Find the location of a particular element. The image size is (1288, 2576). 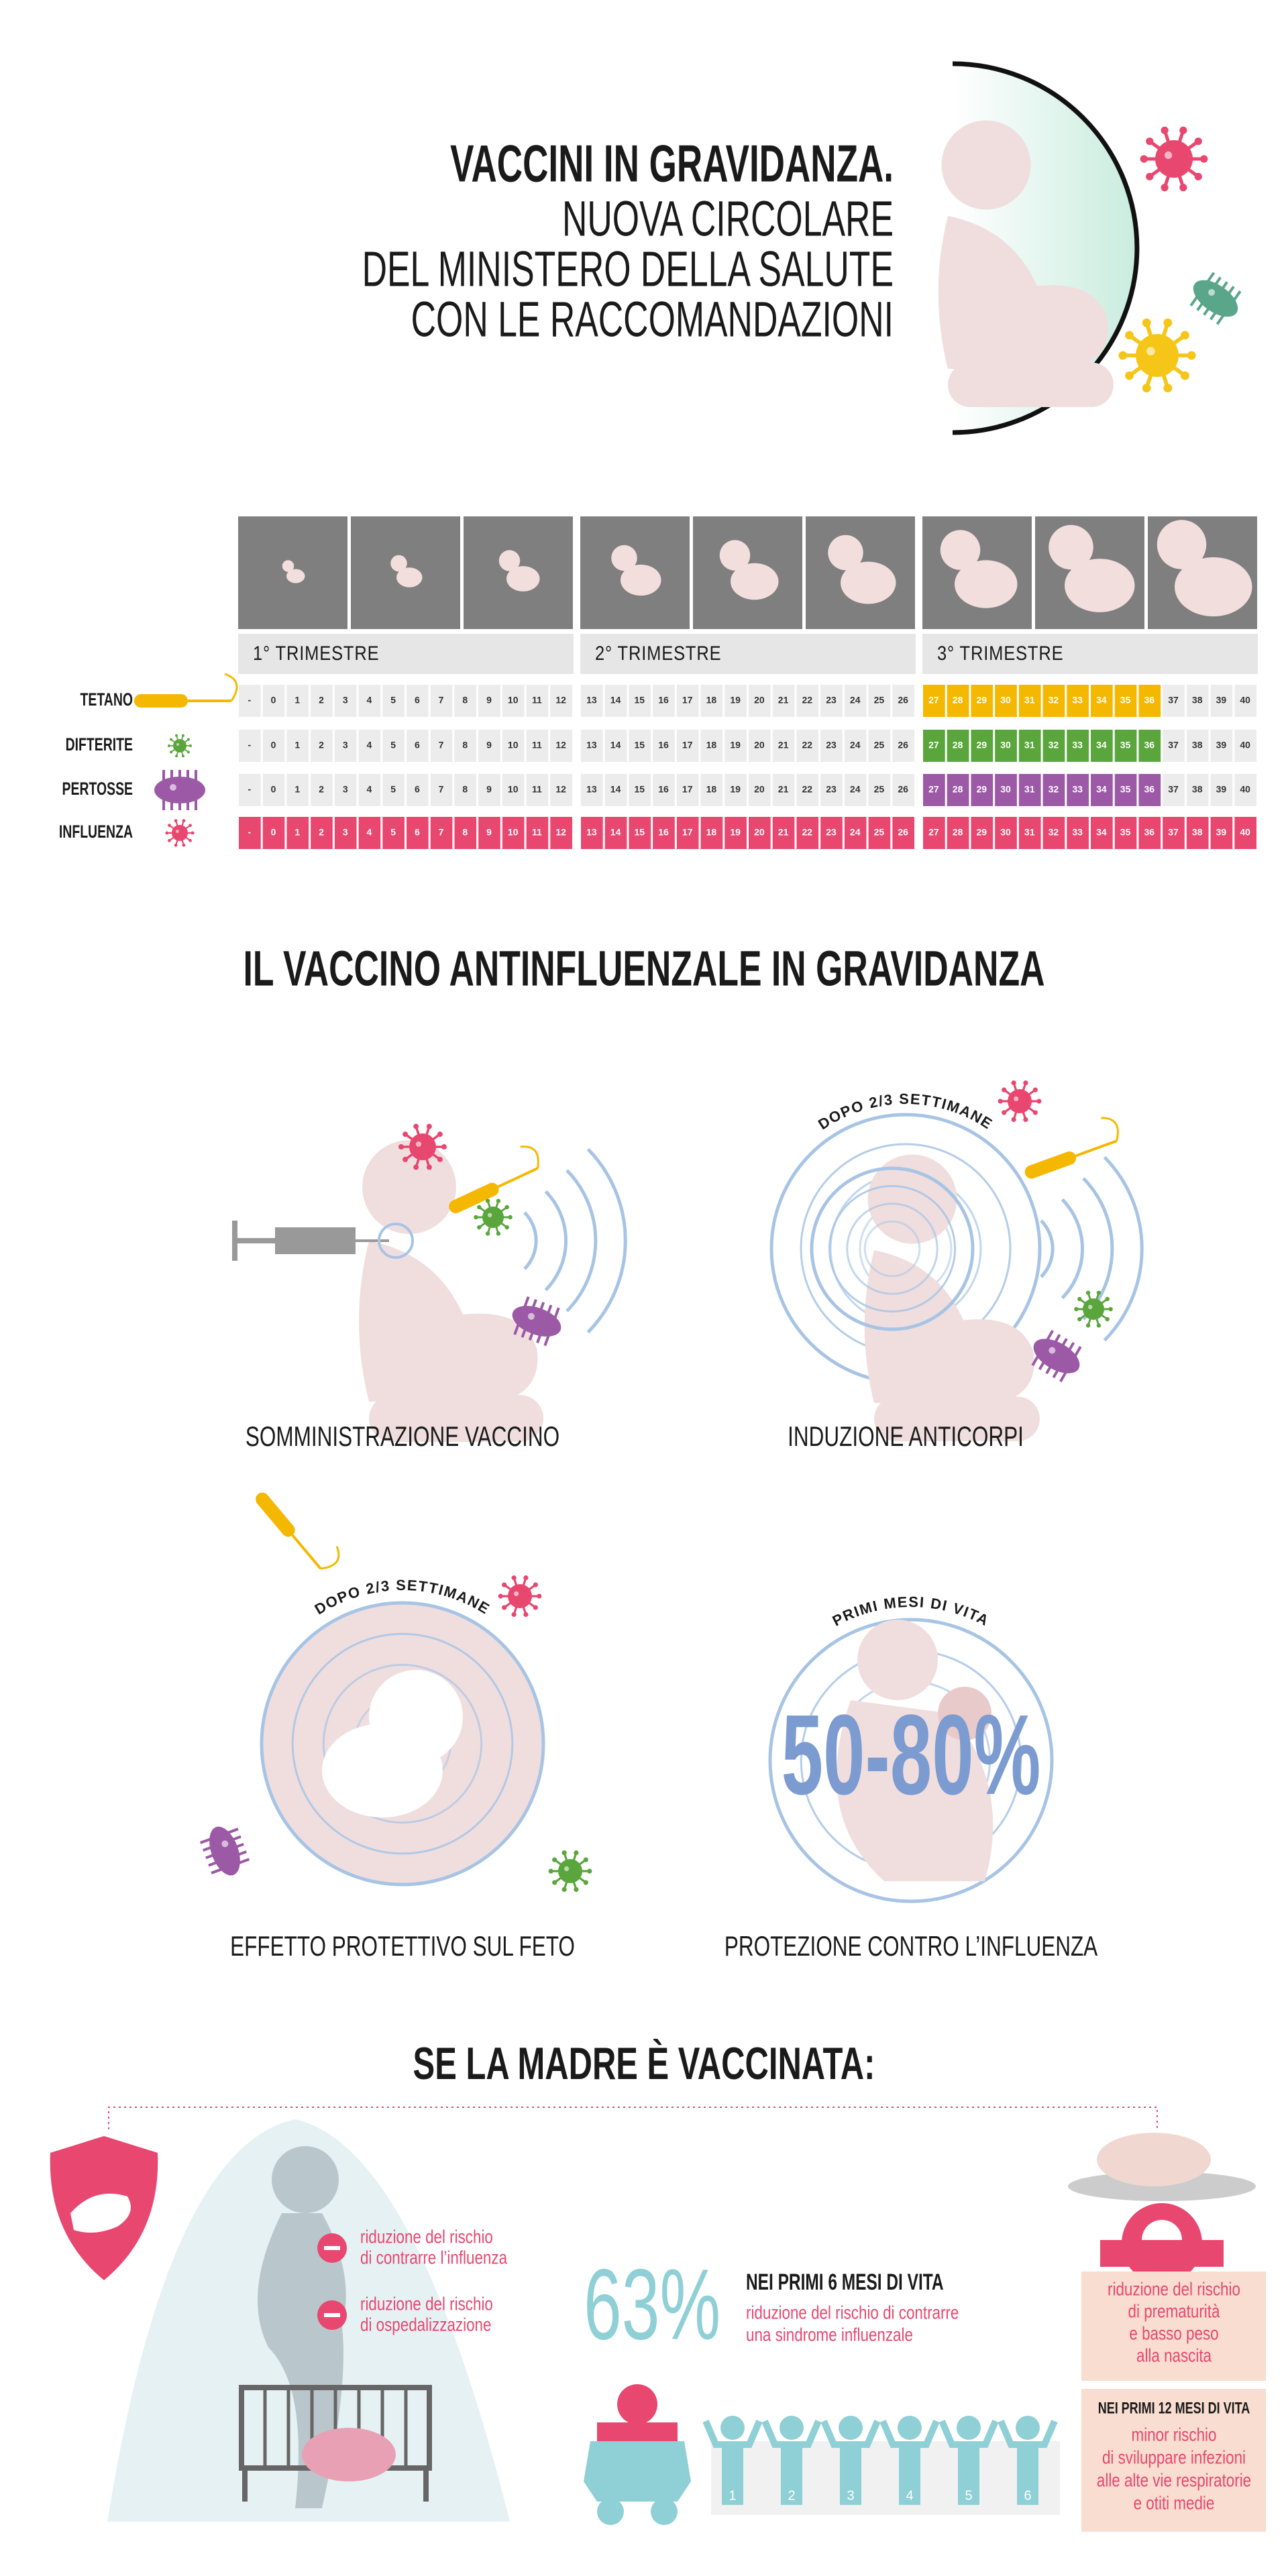

week-number: 27 is located at coordinates (933, 745).